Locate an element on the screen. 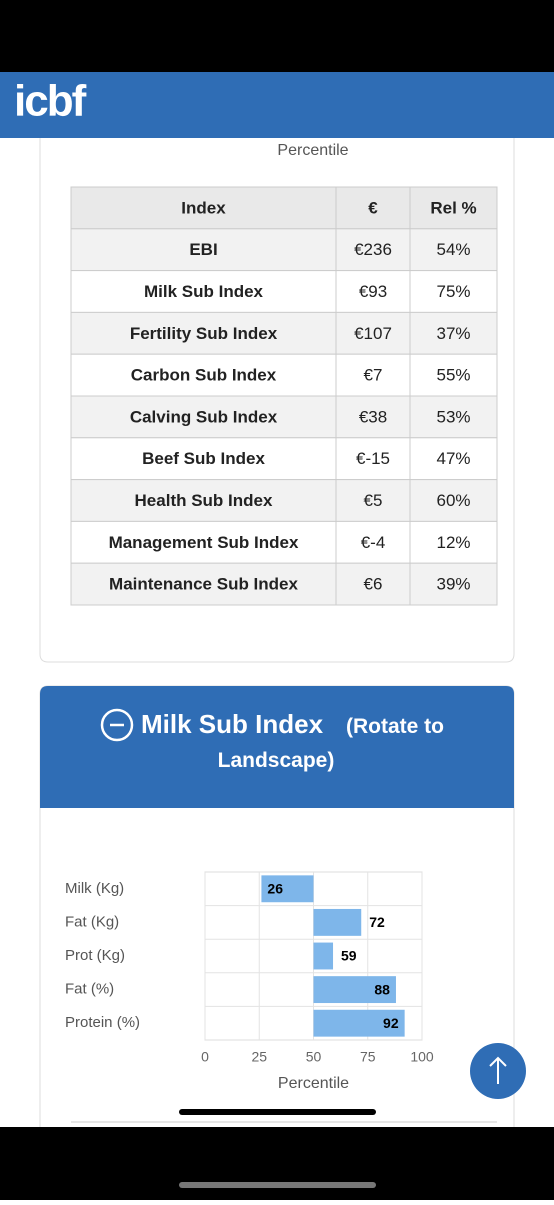 The height and width of the screenshot is (1205, 554). x-tick-label: 50 is located at coordinates (314, 1057).